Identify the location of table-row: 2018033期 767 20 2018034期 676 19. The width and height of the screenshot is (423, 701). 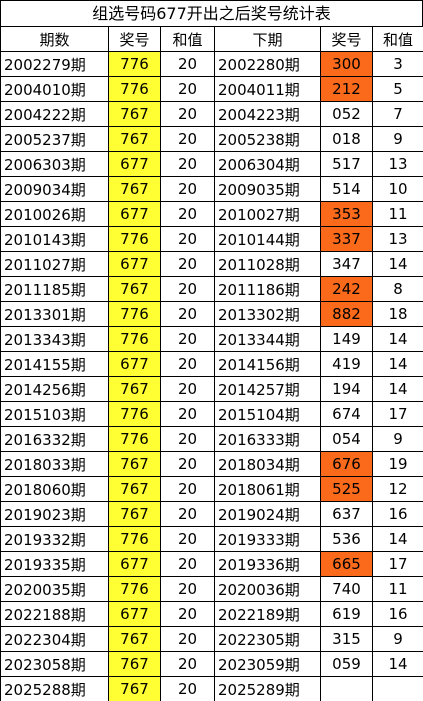
(211, 464).